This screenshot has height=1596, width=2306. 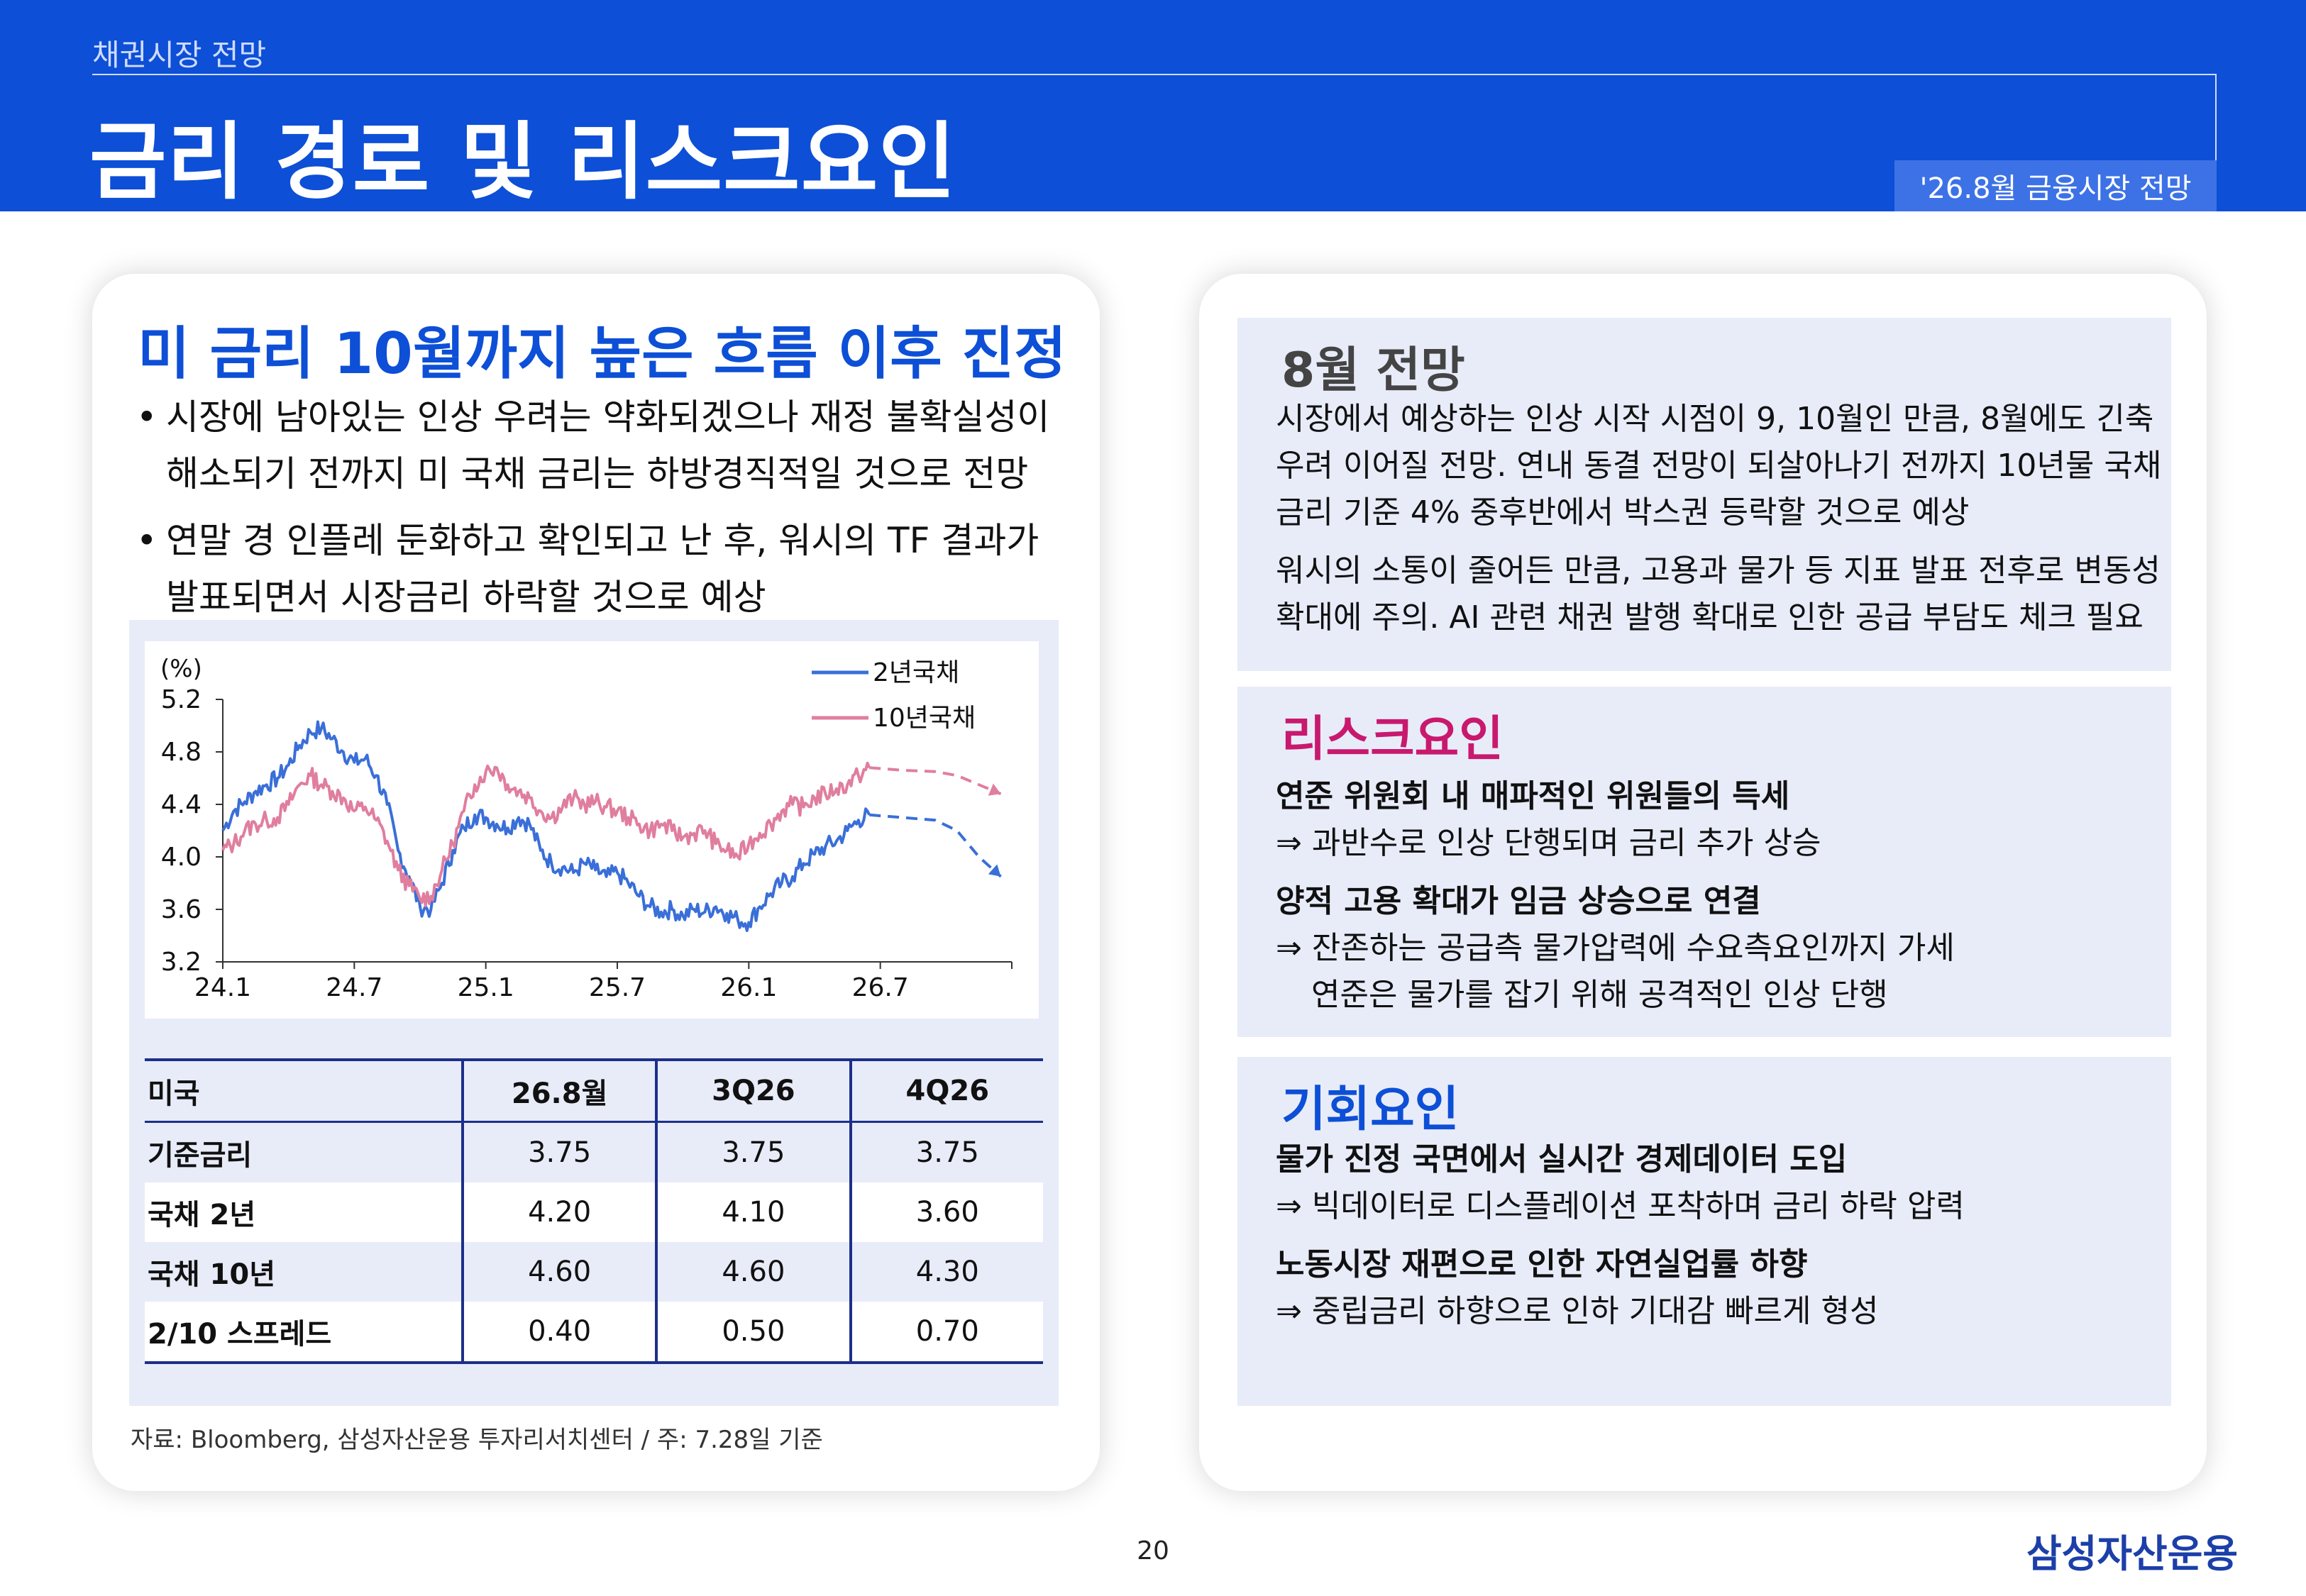 What do you see at coordinates (946, 1333) in the screenshot?
I see `table-cell: 0.70` at bounding box center [946, 1333].